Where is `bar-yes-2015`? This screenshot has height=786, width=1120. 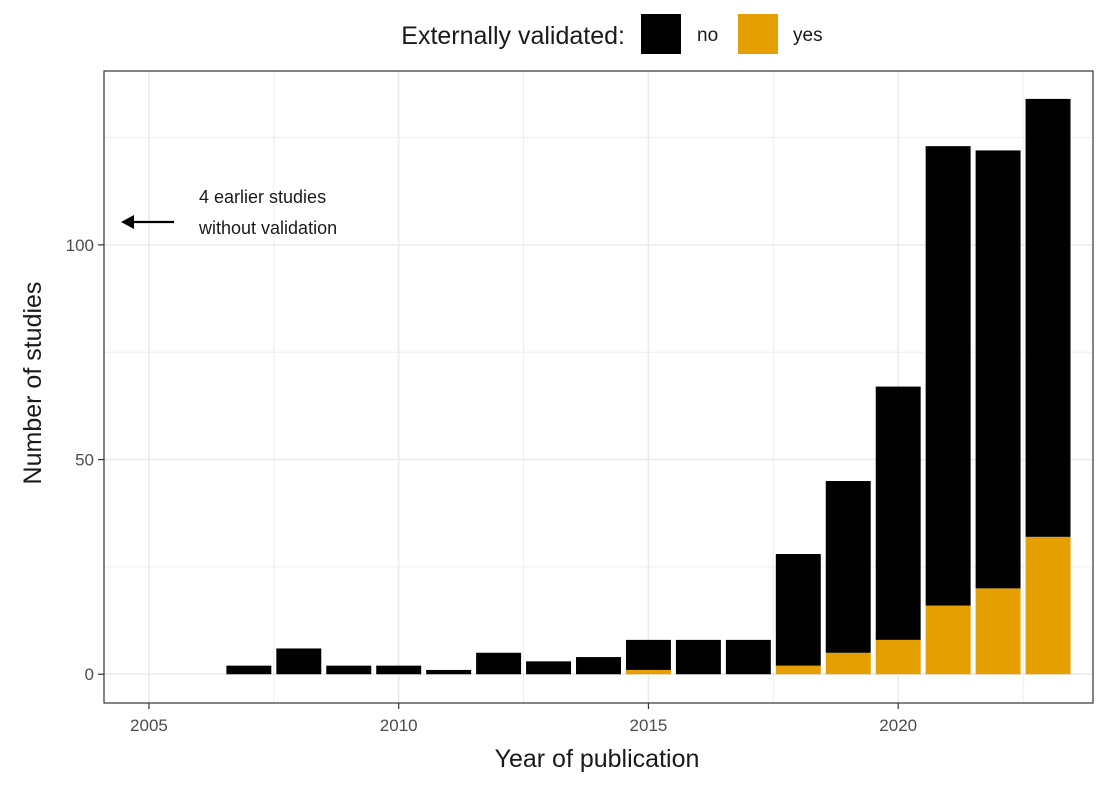 bar-yes-2015 is located at coordinates (648, 672).